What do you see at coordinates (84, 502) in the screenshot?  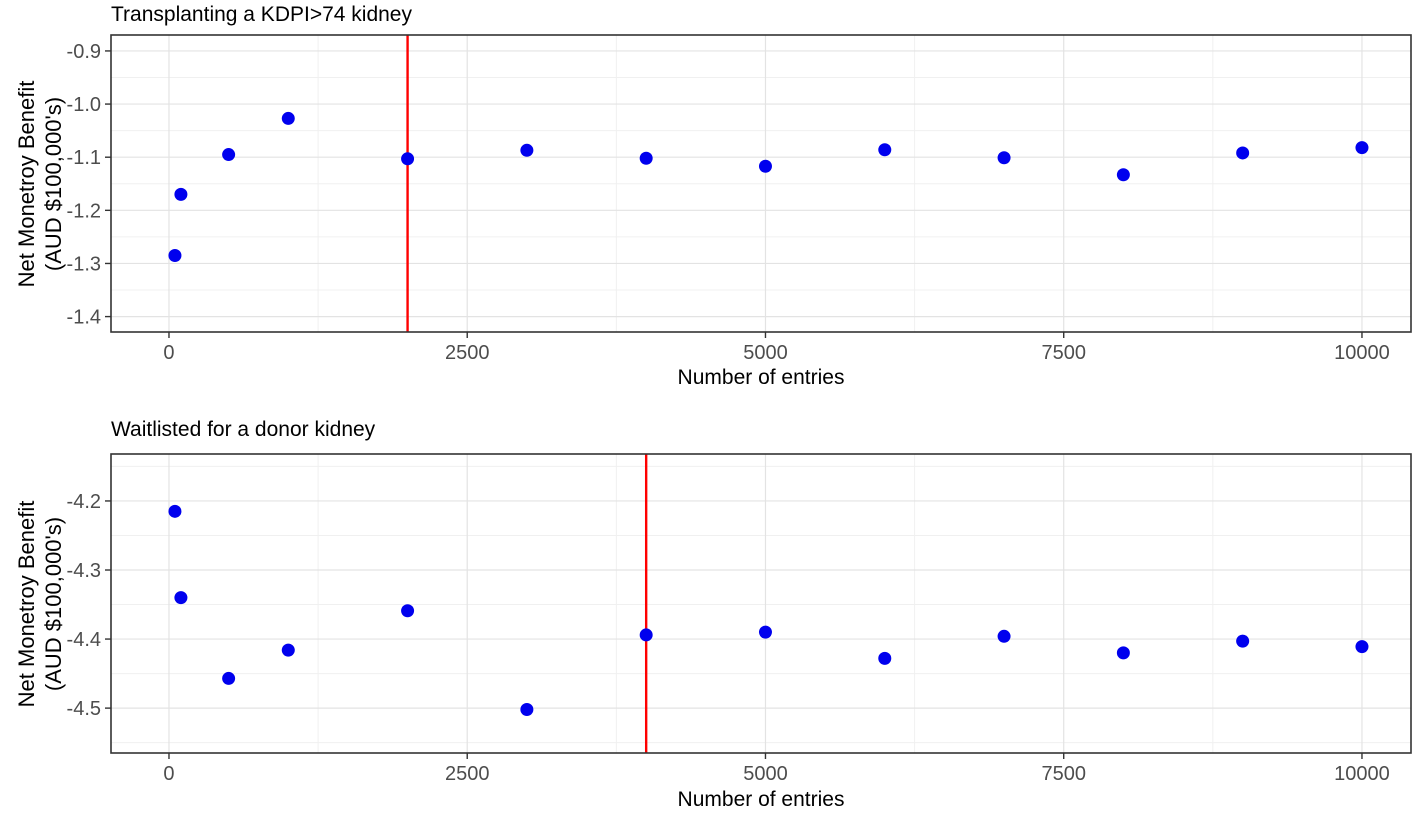 I see `y-tick-label: -4.2` at bounding box center [84, 502].